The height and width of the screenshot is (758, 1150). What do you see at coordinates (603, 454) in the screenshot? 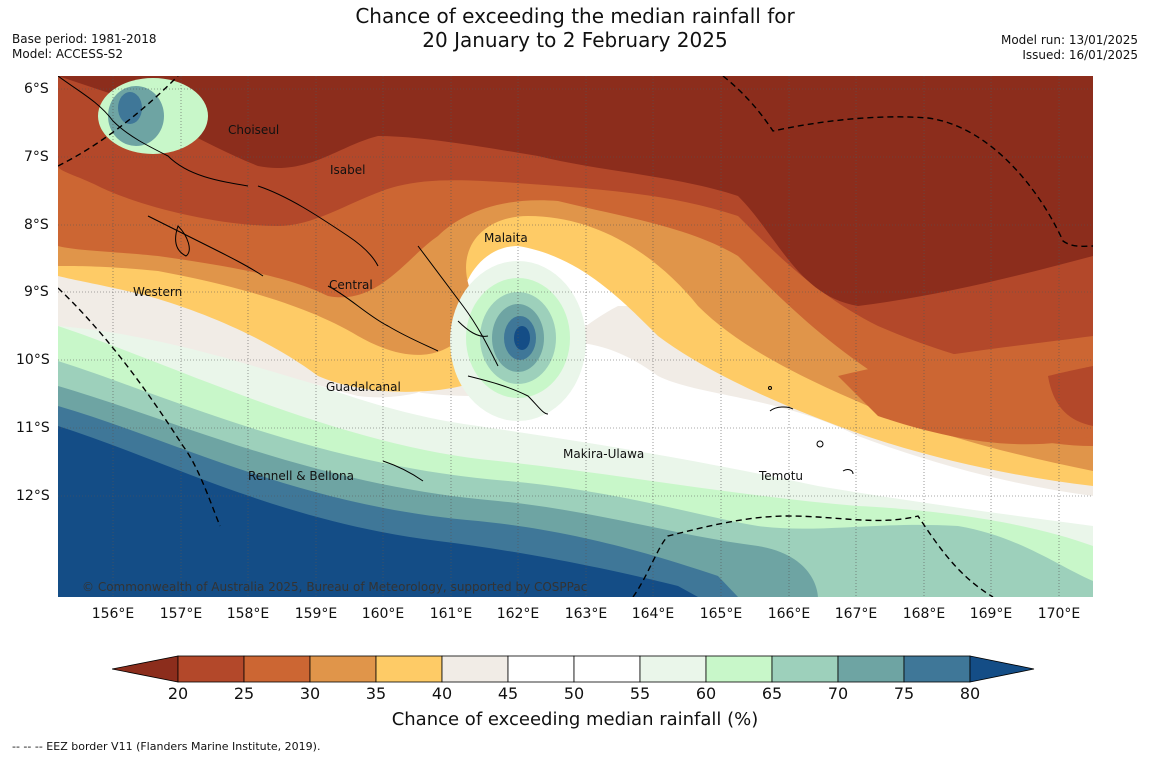
I see `region-label-makira-ulawa: Makira-Ulawa` at bounding box center [603, 454].